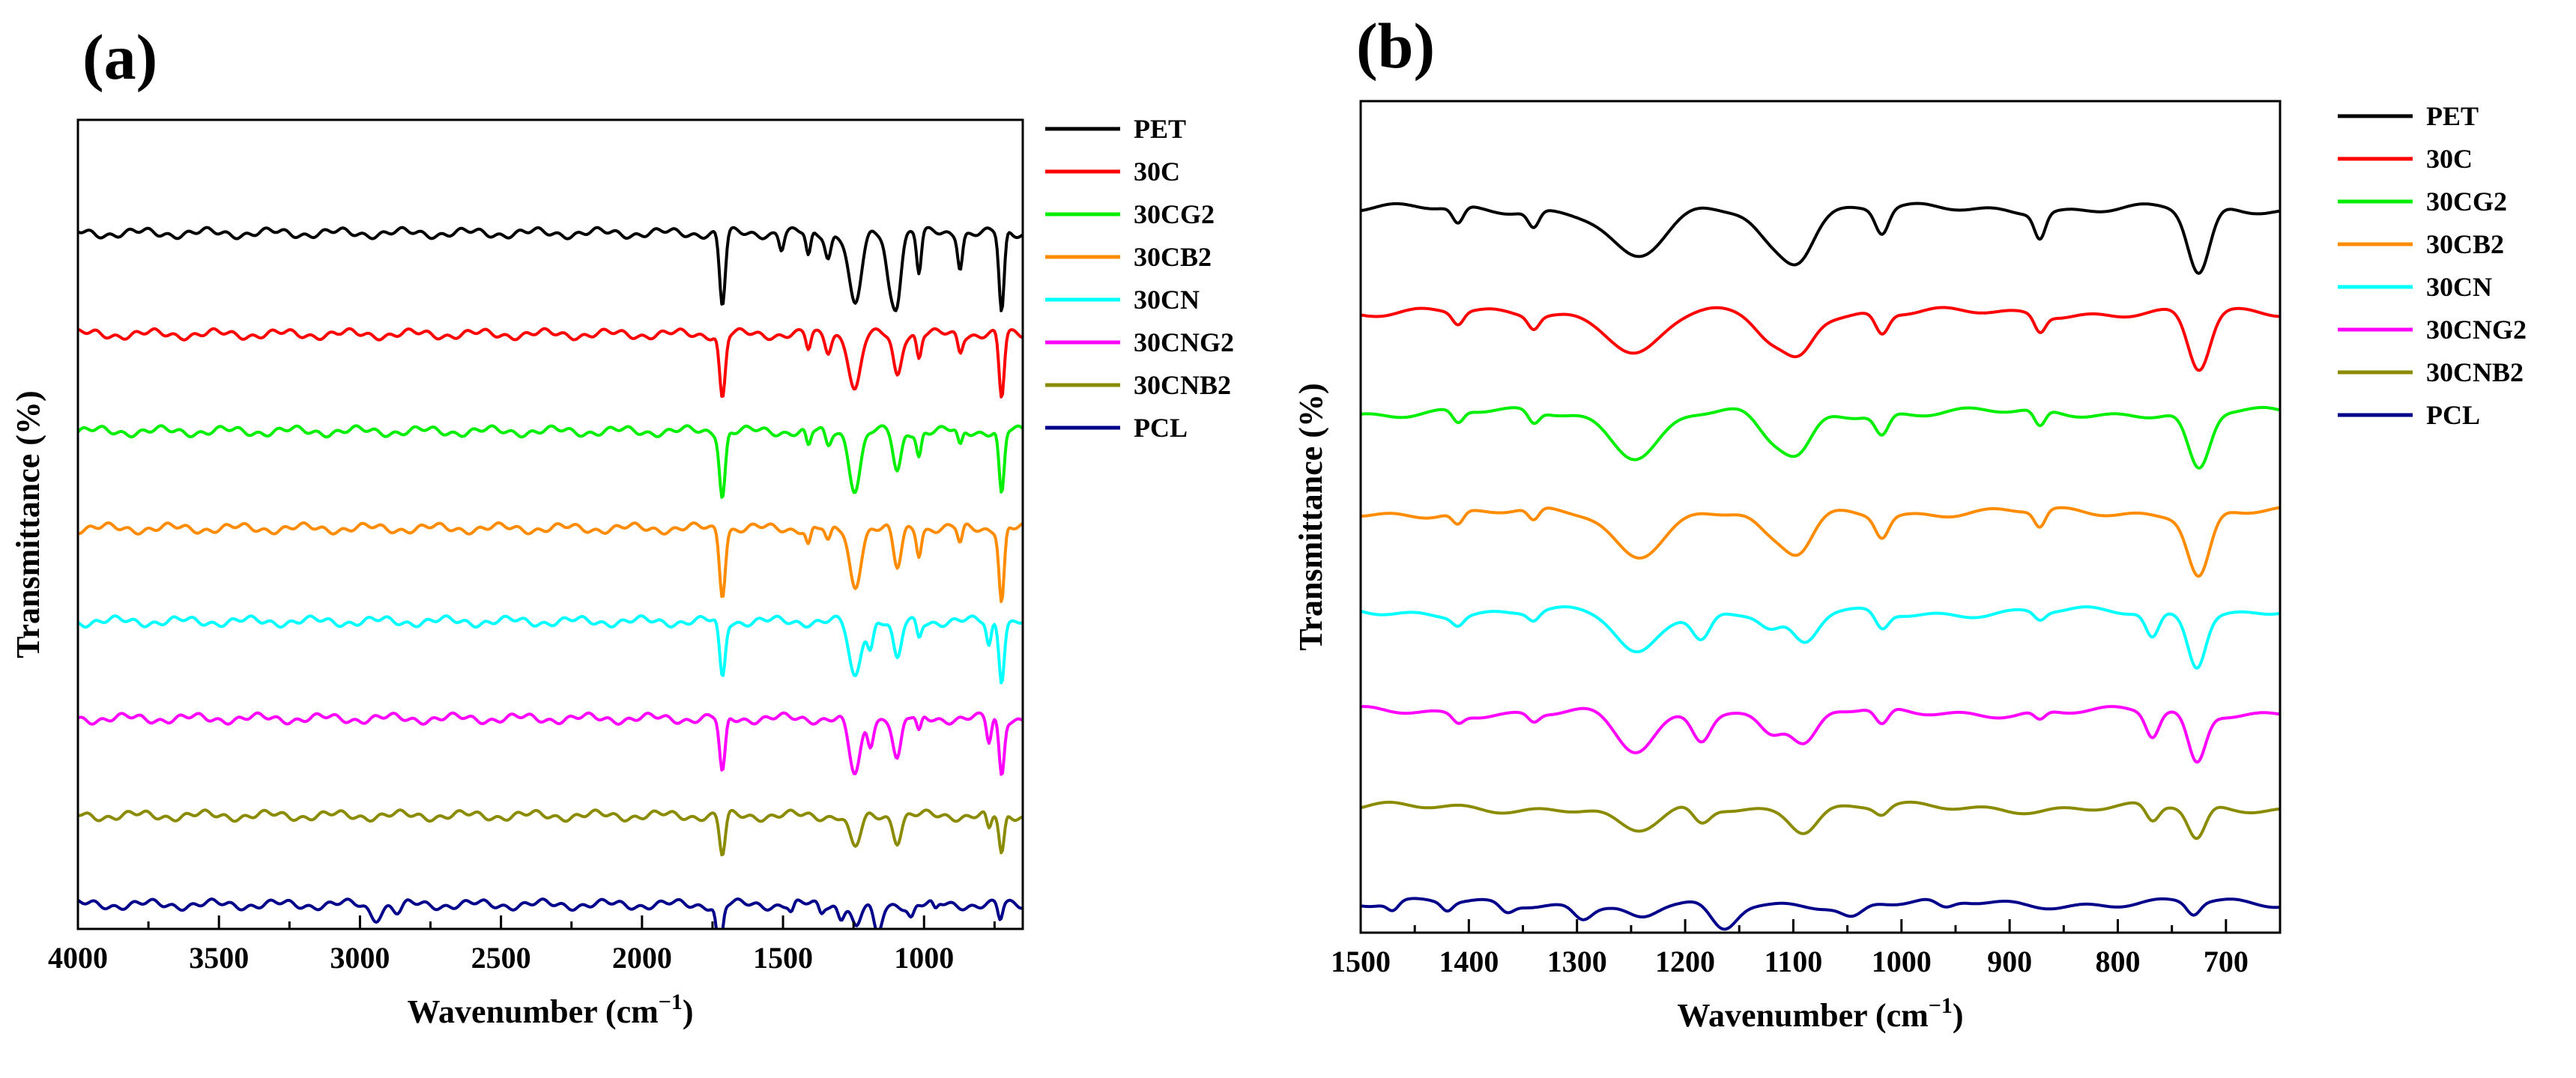 This screenshot has height=1078, width=2576. Describe the element at coordinates (2117, 961) in the screenshot. I see `x-tick-label: 800` at that location.